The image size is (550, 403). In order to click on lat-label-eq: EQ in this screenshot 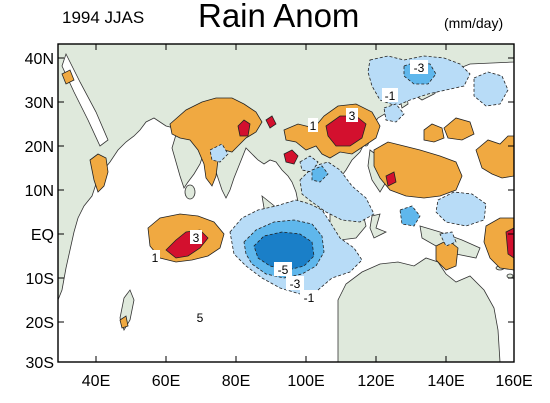, I will do `click(42, 235)`.